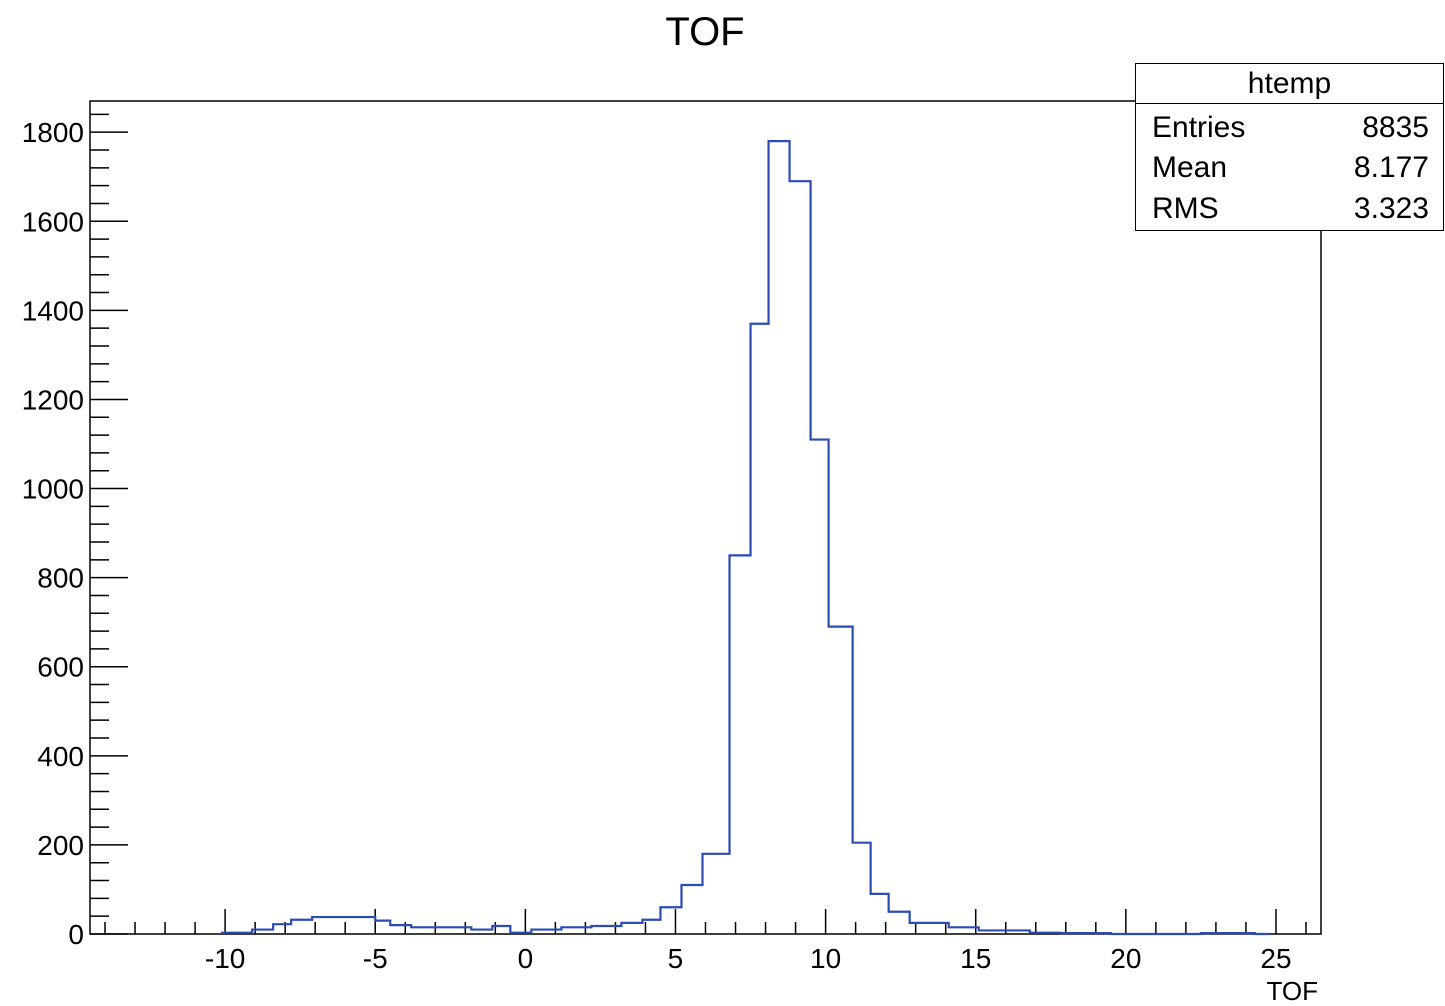 Image resolution: width=1445 pixels, height=1006 pixels. Describe the element at coordinates (76, 934) in the screenshot. I see `y-tick-label: 0` at that location.